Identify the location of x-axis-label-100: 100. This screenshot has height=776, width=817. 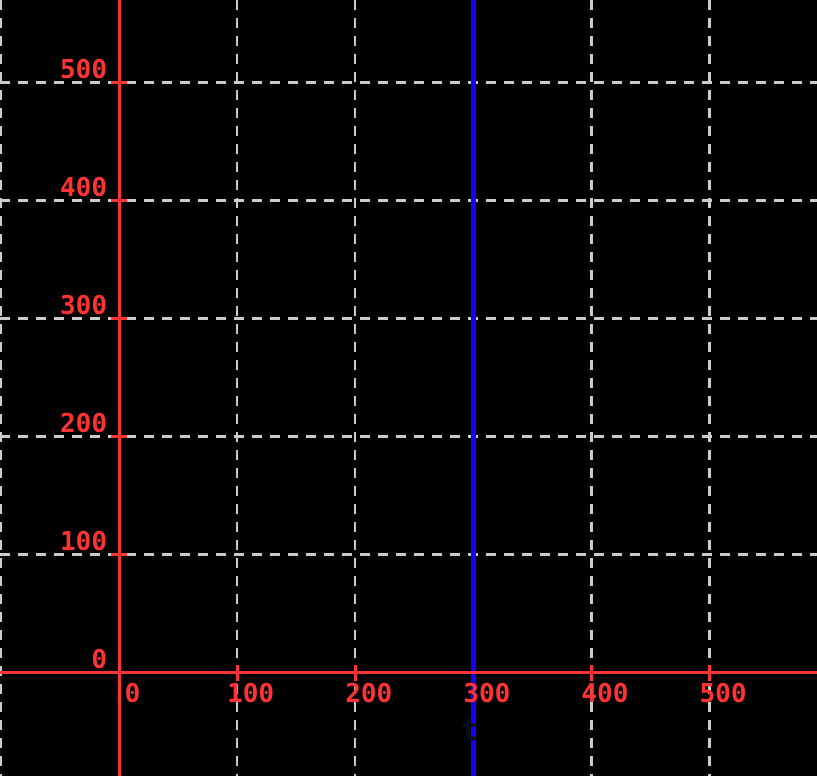
(251, 694).